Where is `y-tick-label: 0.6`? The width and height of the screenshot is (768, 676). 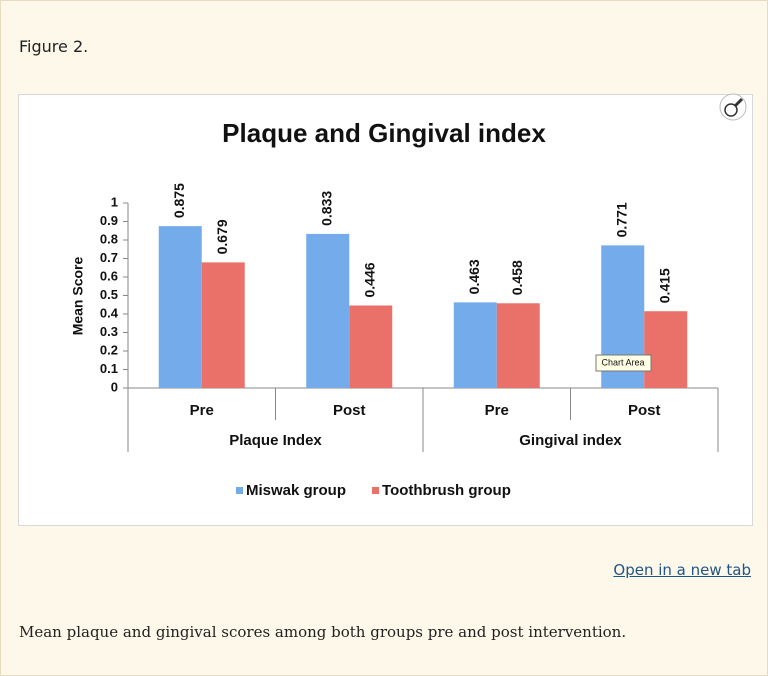 y-tick-label: 0.6 is located at coordinates (109, 275).